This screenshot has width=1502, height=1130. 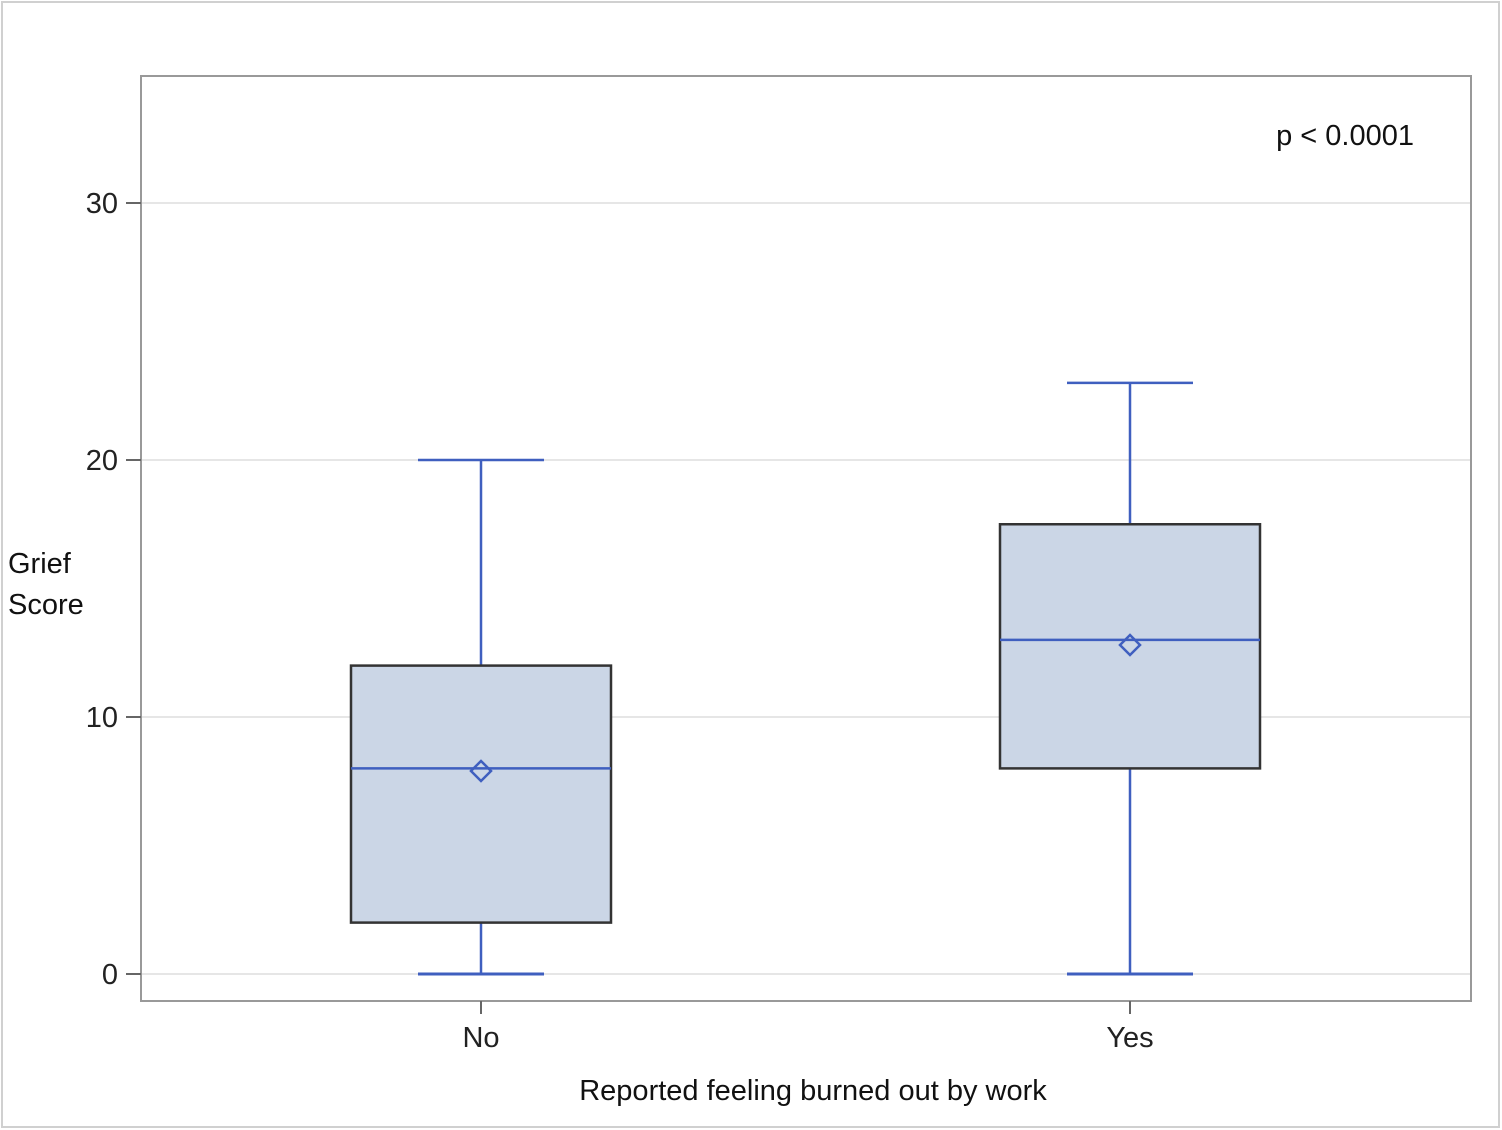 I want to click on y-axis-label-line-2: Score, so click(x=46, y=605).